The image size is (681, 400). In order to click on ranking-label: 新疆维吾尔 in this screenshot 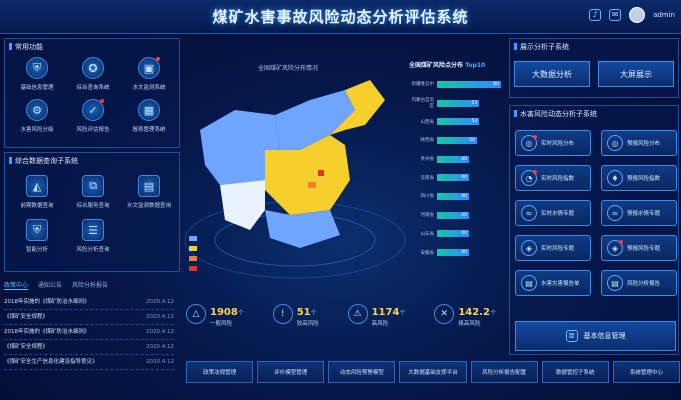, I will do `click(423, 85)`.